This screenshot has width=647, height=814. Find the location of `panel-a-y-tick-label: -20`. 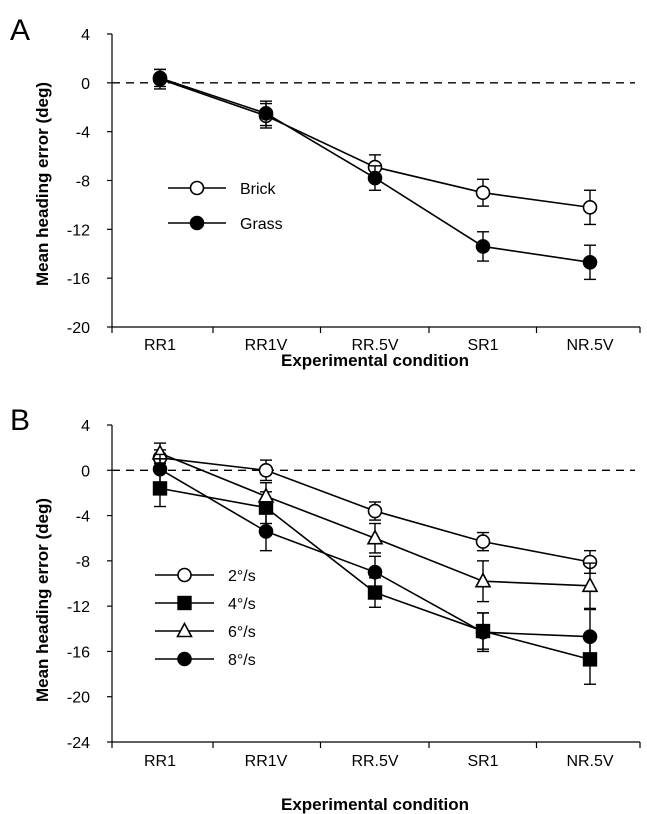

panel-a-y-tick-label: -20 is located at coordinates (78, 328).